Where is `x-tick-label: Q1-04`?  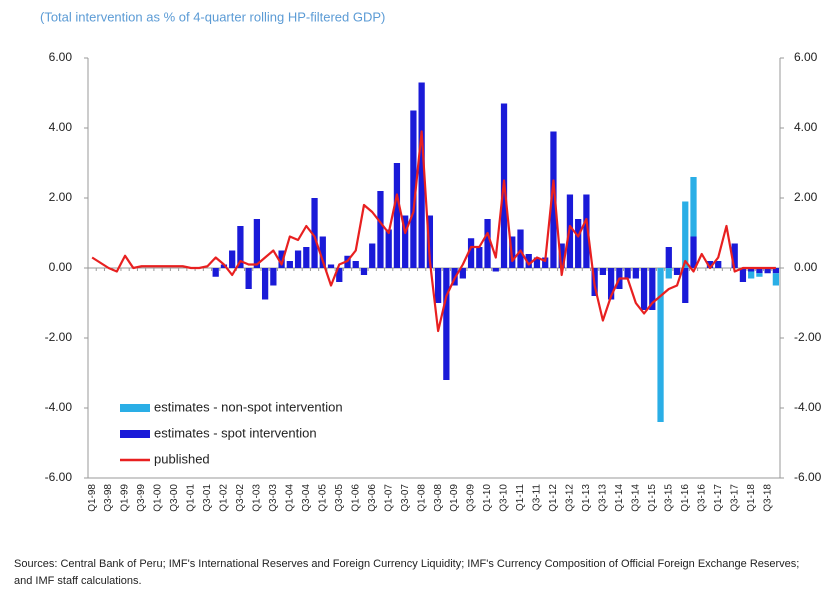 x-tick-label: Q1-04 is located at coordinates (289, 498).